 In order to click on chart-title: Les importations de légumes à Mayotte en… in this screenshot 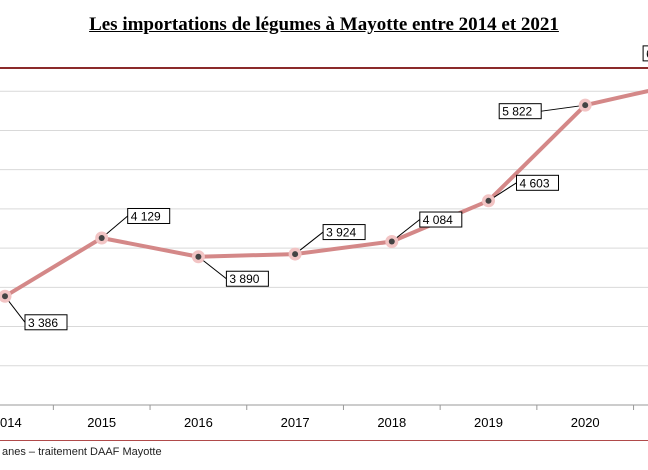, I will do `click(324, 24)`.